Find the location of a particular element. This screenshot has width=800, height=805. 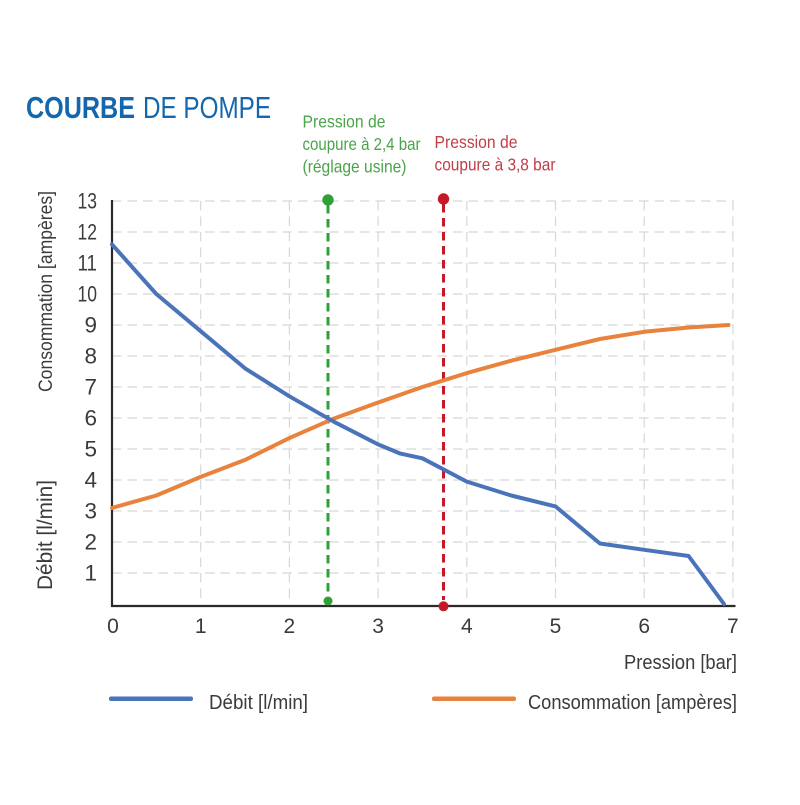

svg-text: coupure à 2,4 bar is located at coordinates (362, 144).